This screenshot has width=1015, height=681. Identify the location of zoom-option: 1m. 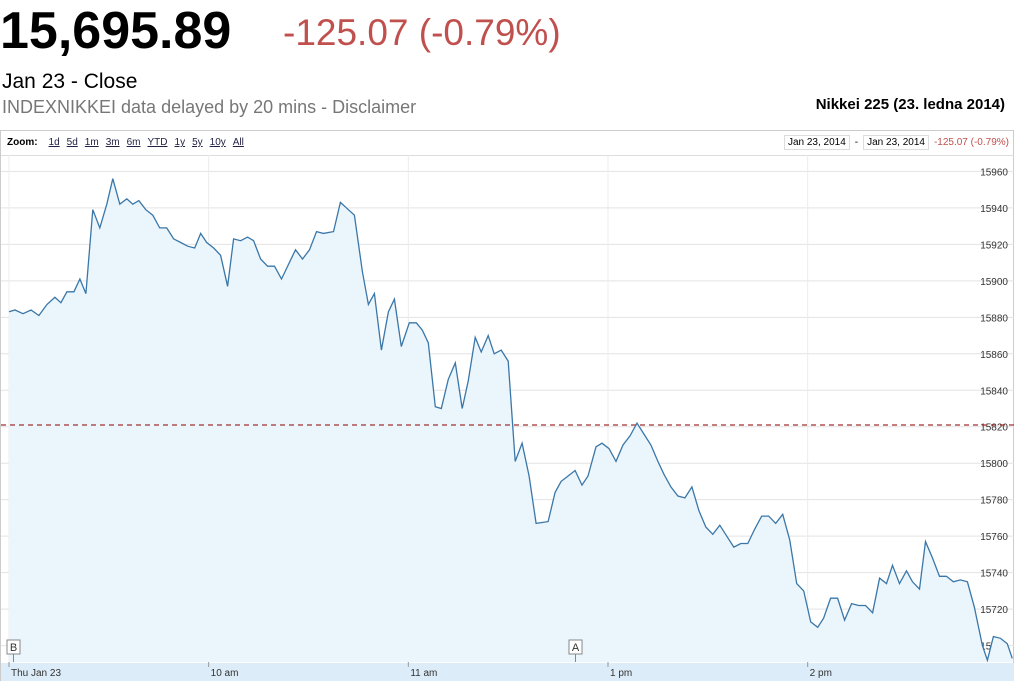
(91, 142).